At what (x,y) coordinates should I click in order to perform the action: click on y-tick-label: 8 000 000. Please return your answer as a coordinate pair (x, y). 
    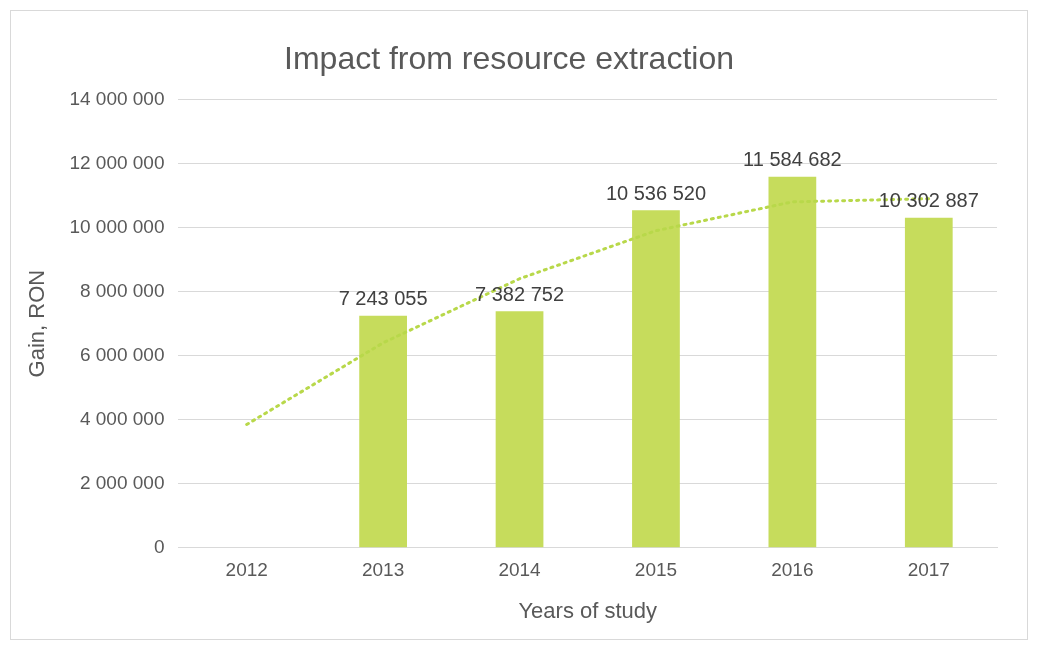
    Looking at the image, I should click on (122, 290).